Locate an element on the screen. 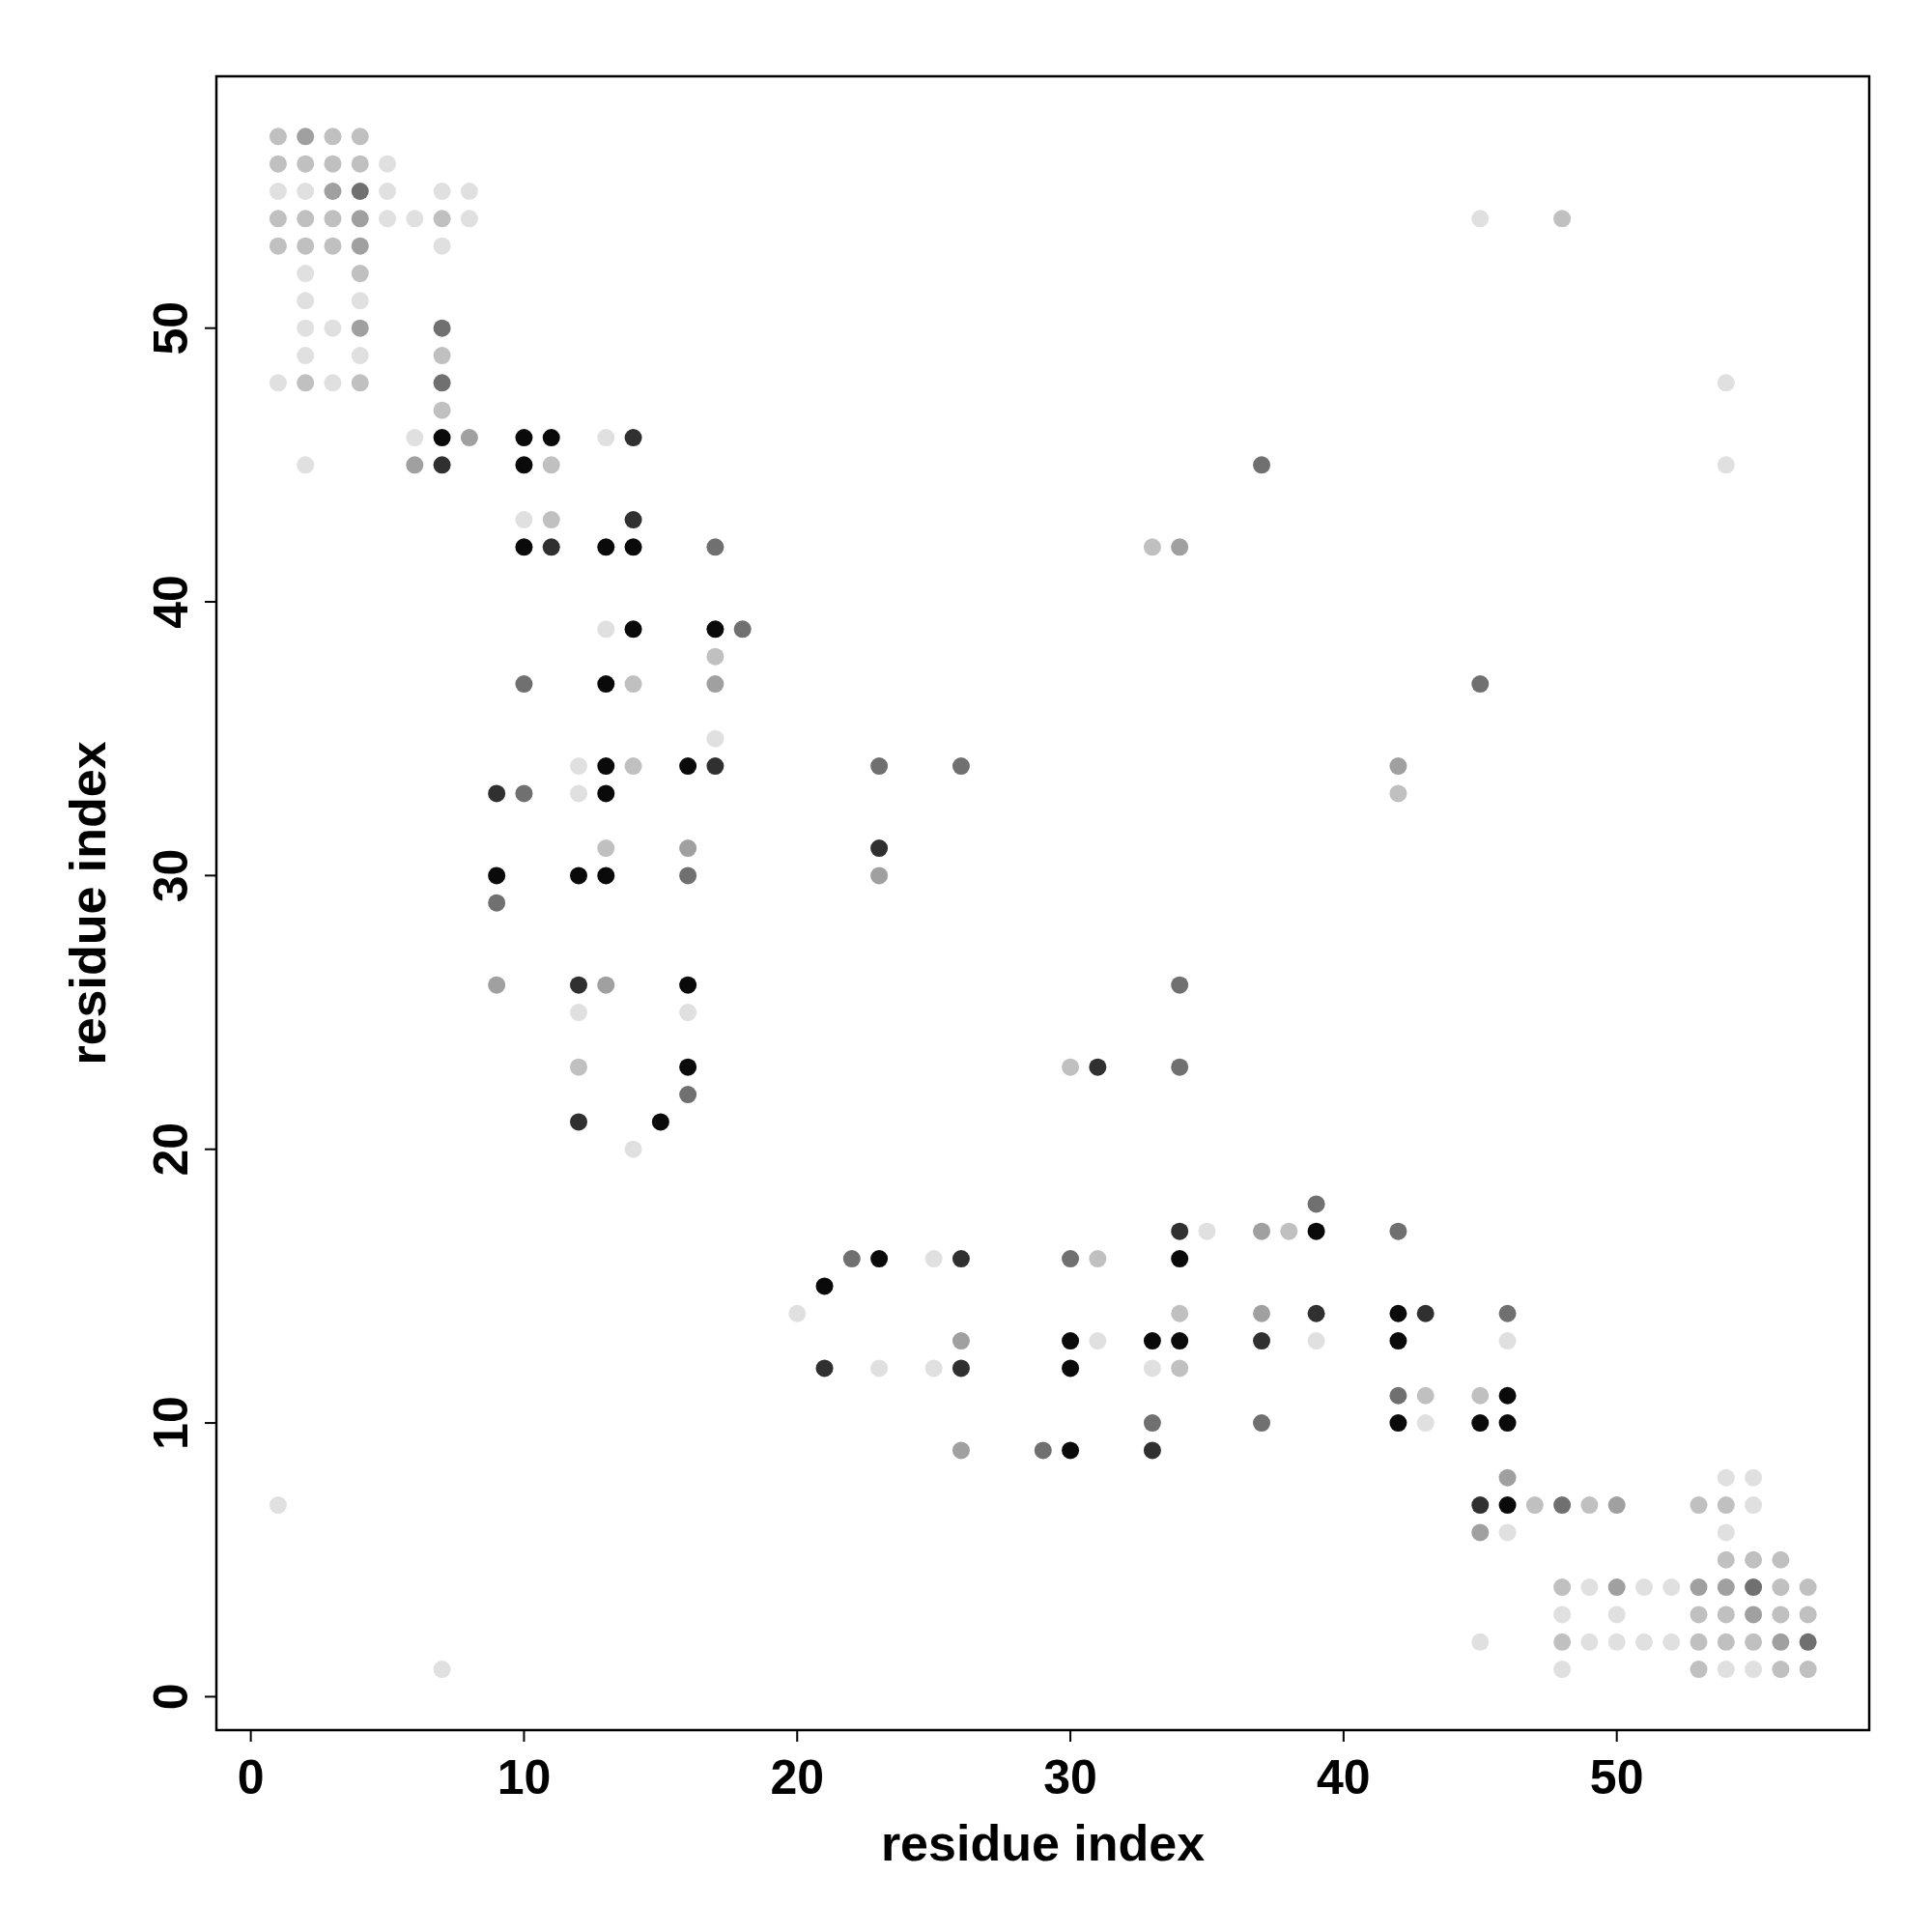  x-axis-title: residue index is located at coordinates (1043, 1843).